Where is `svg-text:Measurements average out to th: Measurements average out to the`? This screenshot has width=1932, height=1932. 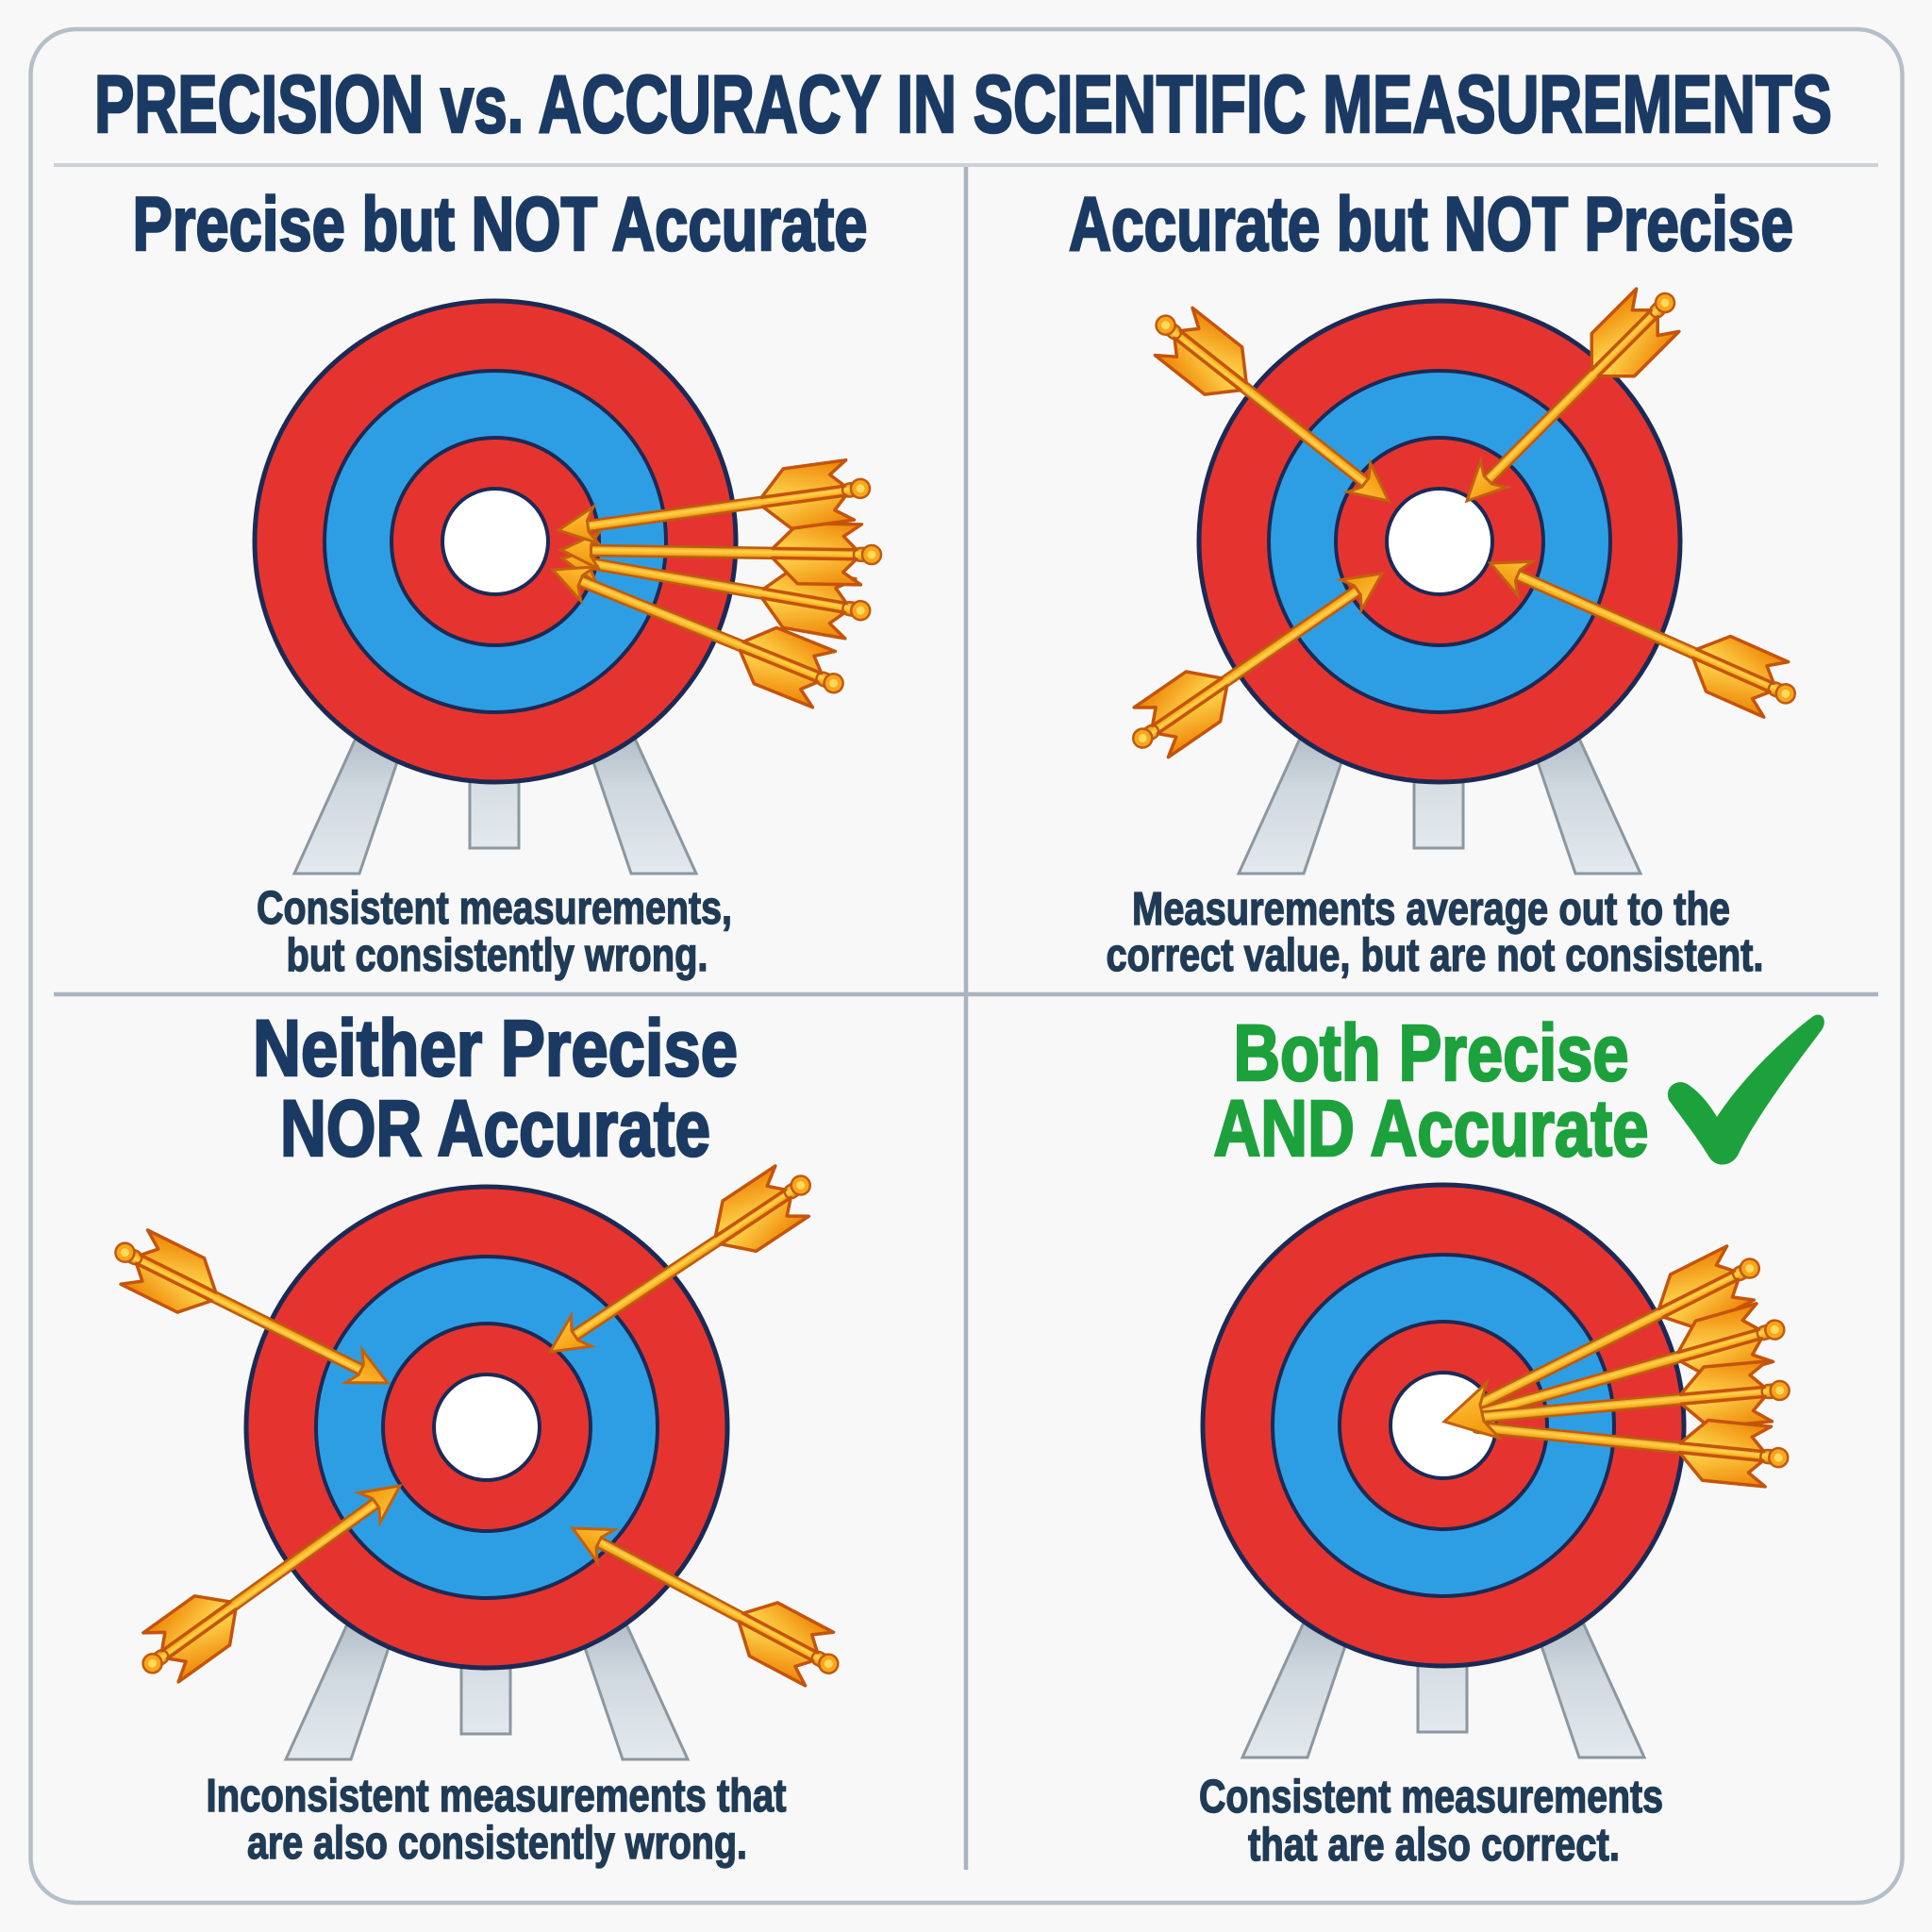 svg-text:Measurements average out to th: Measurements average out to the is located at coordinates (1431, 910).